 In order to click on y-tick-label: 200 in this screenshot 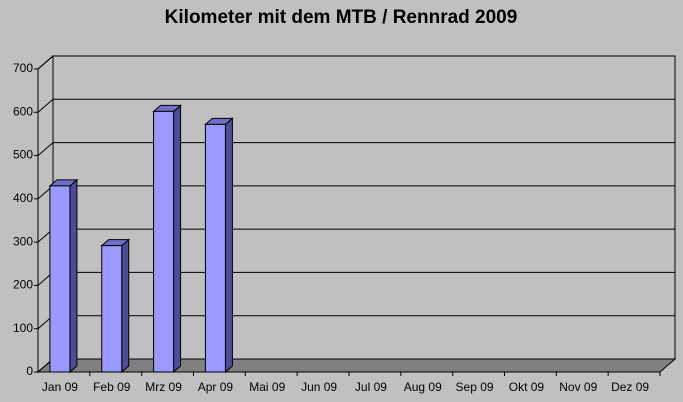, I will do `click(23, 285)`.